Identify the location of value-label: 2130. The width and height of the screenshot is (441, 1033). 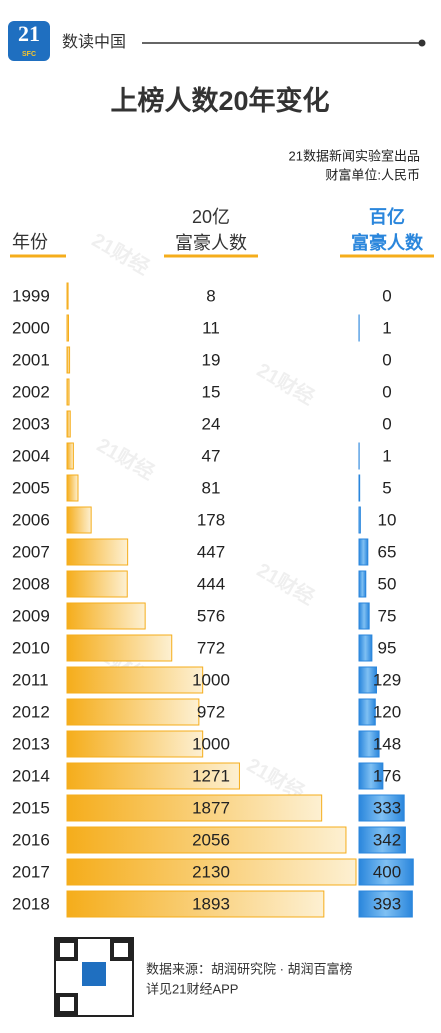
(211, 871).